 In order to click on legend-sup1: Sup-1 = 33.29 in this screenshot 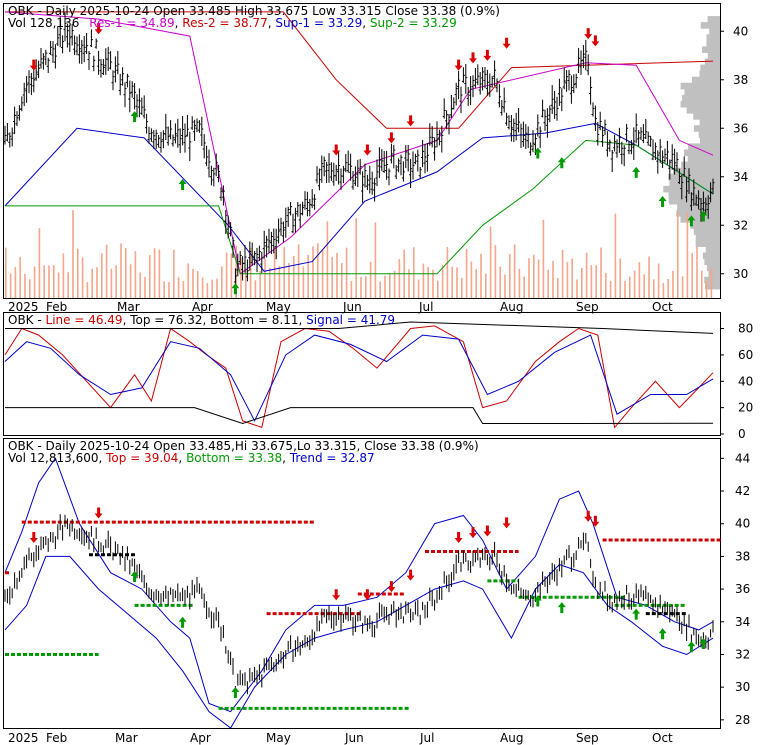, I will do `click(318, 23)`.